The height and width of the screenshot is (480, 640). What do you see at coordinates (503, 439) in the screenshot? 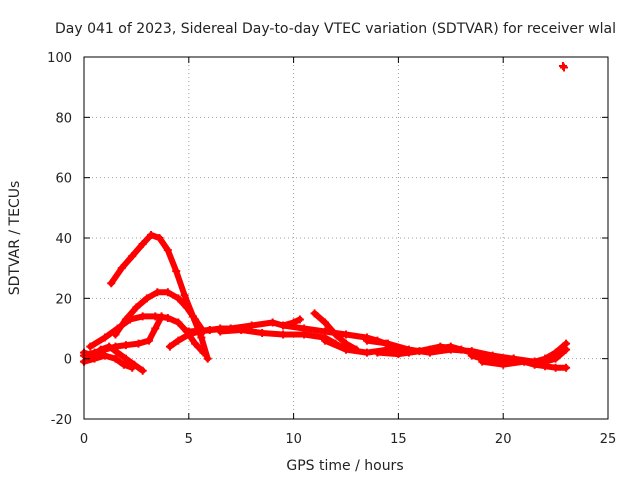
I see `x-tick-label: 20` at bounding box center [503, 439].